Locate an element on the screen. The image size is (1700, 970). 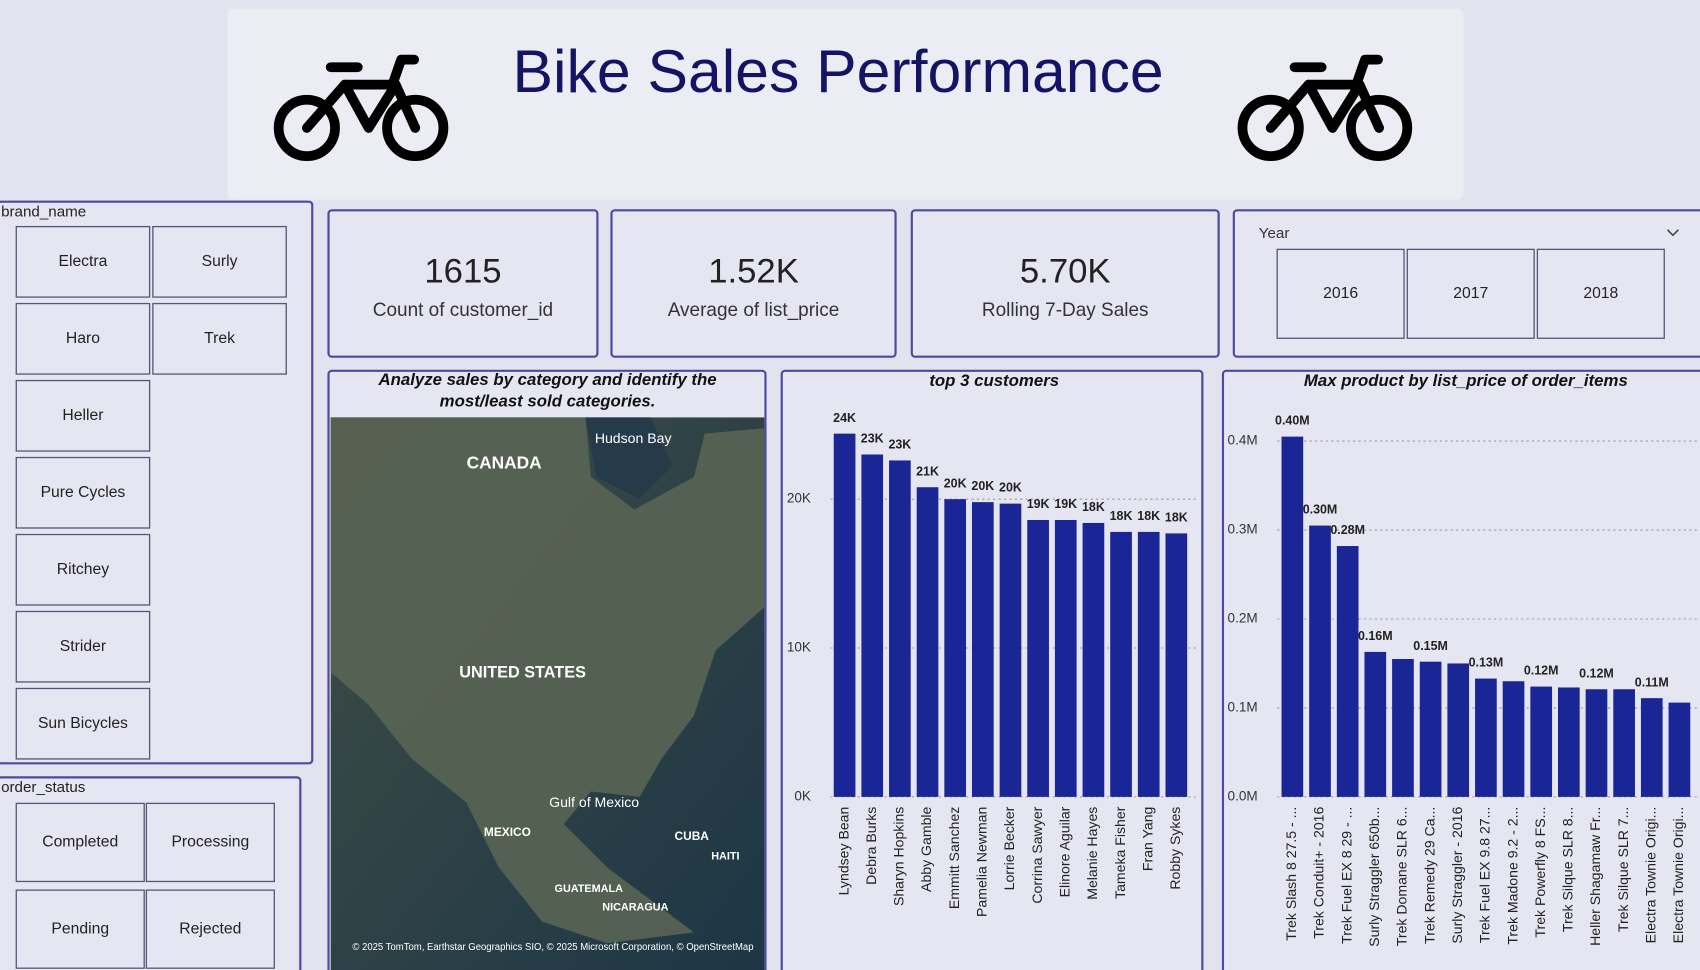
slicer-button-label: Sun Bicycles is located at coordinates (83, 723).